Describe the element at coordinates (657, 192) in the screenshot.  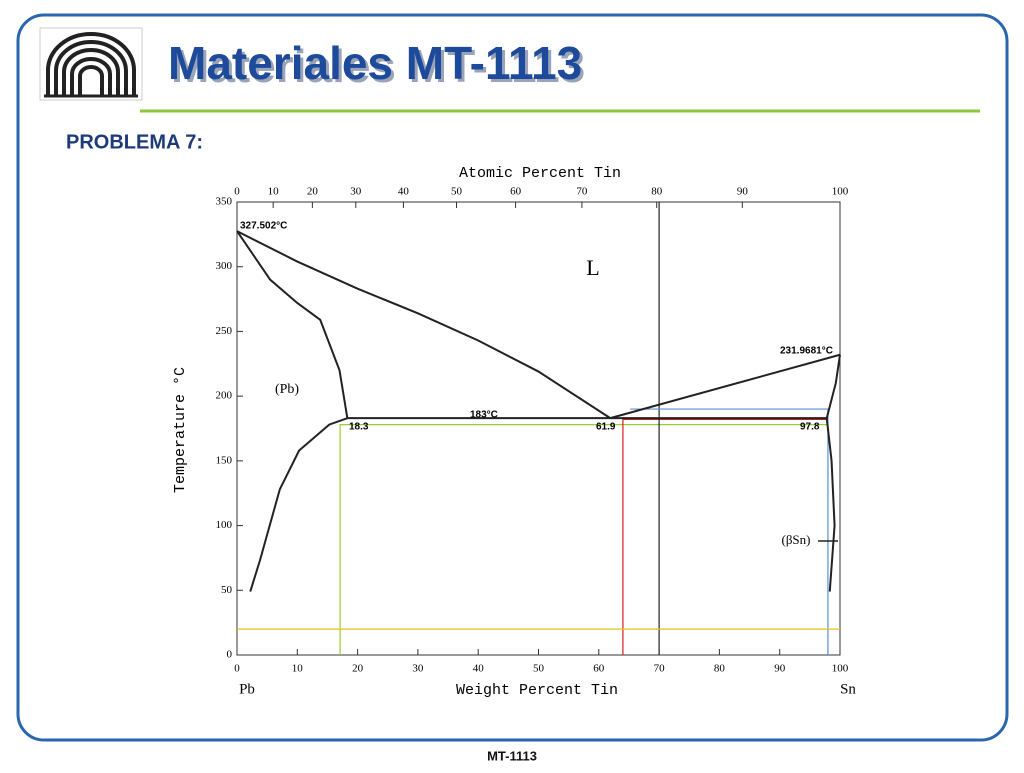
I see `x2-tick-label: 80` at that location.